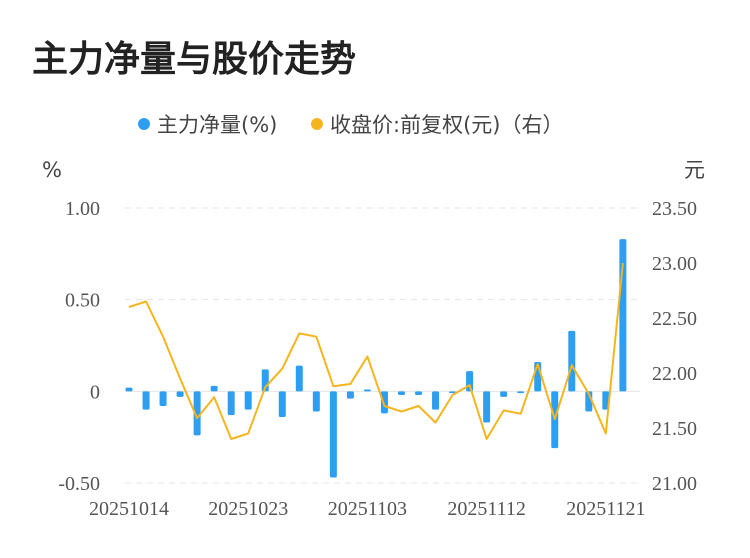 The width and height of the screenshot is (750, 558). I want to click on right-axis-ticks: 23.50 23.00 22.50 22.00 21.50 21.00, so click(674, 346).